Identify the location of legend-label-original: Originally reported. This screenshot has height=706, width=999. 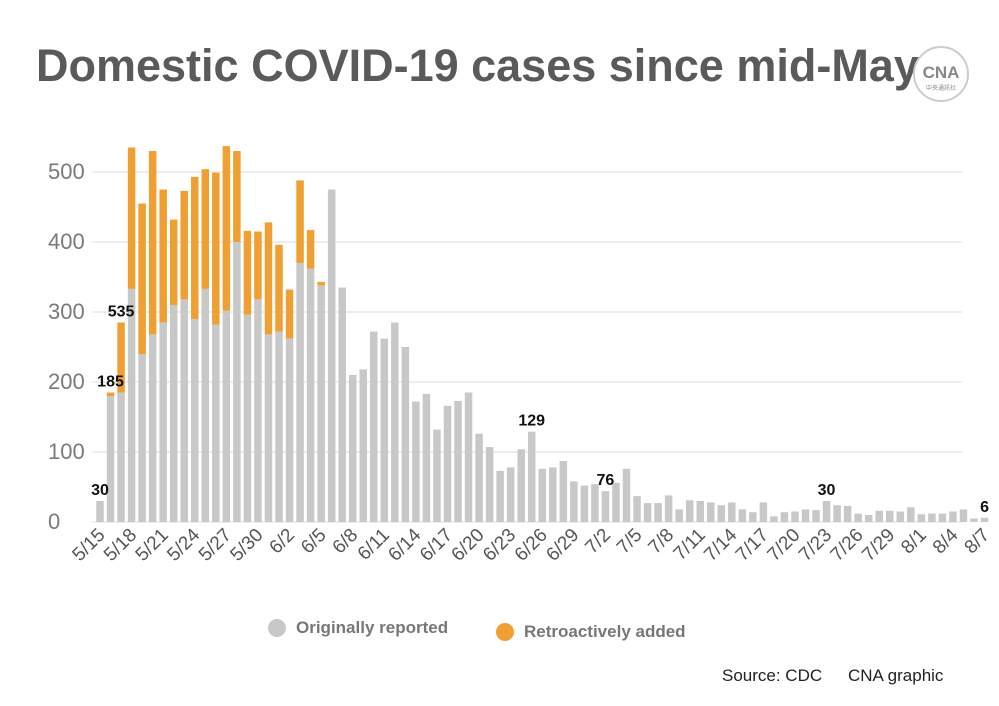
(372, 627).